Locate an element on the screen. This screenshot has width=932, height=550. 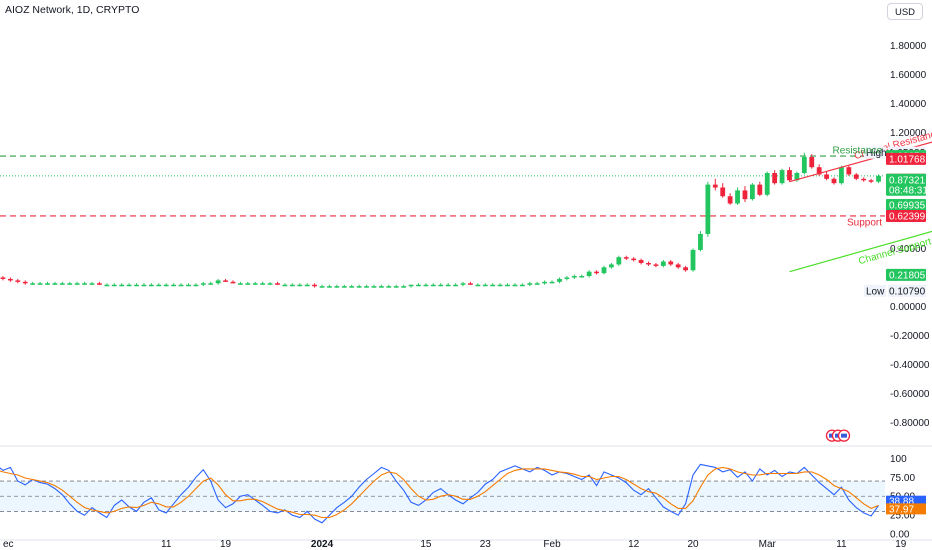
price-label-value: 0.10790 is located at coordinates (907, 291).